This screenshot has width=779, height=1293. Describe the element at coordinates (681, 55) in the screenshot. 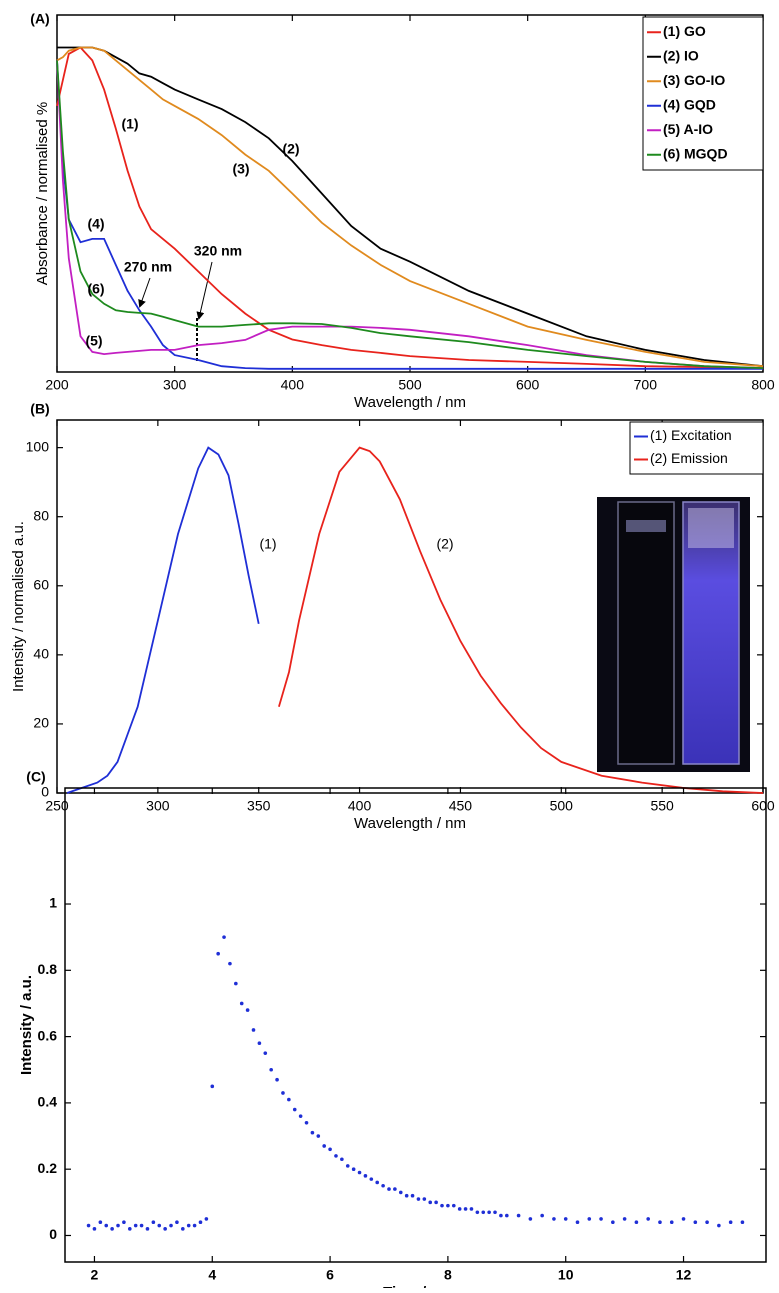

I see `legend-label: (2) IO` at that location.